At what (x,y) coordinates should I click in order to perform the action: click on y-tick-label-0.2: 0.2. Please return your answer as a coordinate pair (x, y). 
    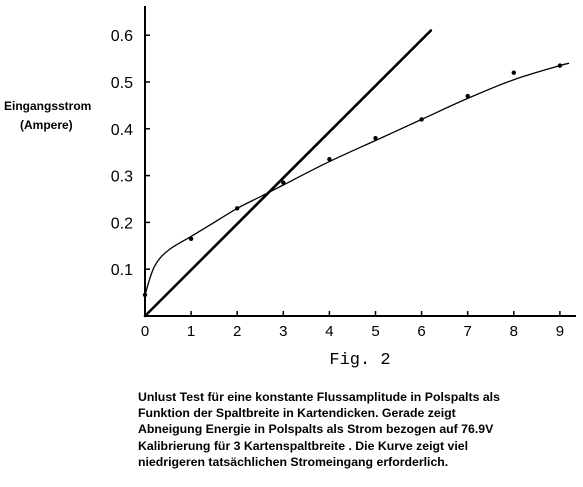
    Looking at the image, I should click on (122, 223).